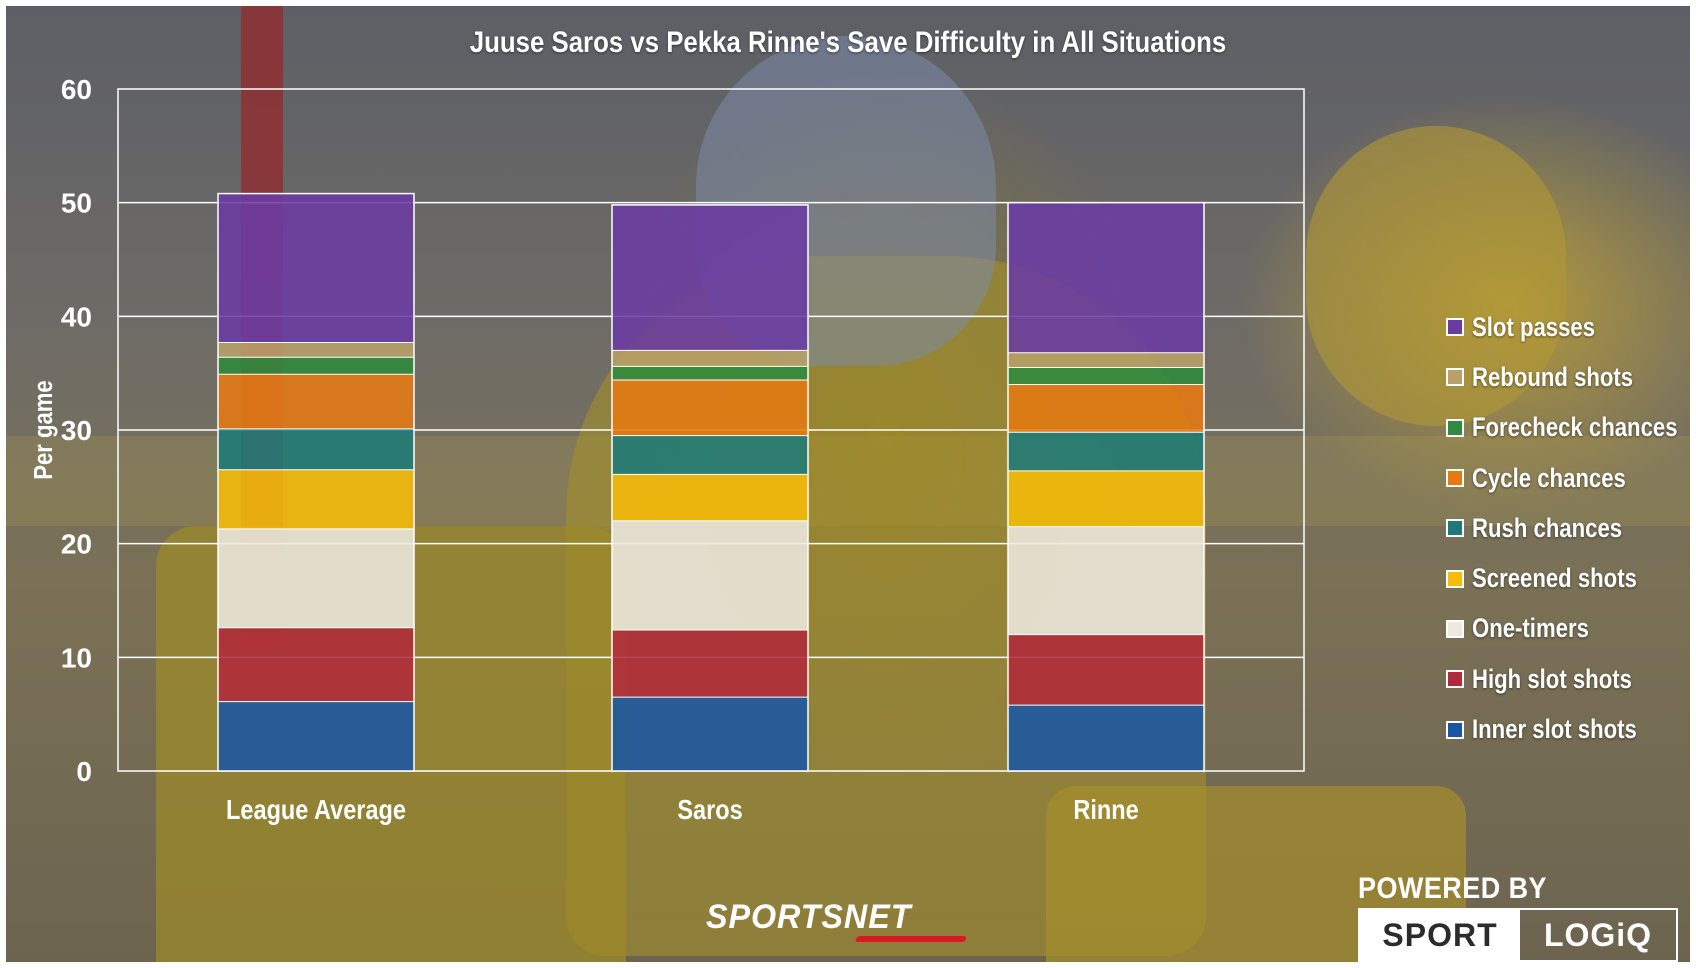 The width and height of the screenshot is (1696, 968). What do you see at coordinates (1554, 578) in the screenshot?
I see `legend-label: Screened shots` at bounding box center [1554, 578].